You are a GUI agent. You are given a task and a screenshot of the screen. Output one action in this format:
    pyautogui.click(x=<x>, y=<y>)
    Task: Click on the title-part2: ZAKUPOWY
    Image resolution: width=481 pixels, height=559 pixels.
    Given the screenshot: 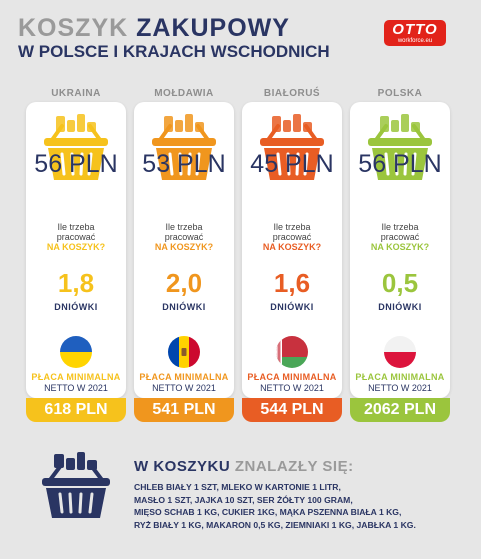 What is the action you would take?
    pyautogui.click(x=213, y=28)
    